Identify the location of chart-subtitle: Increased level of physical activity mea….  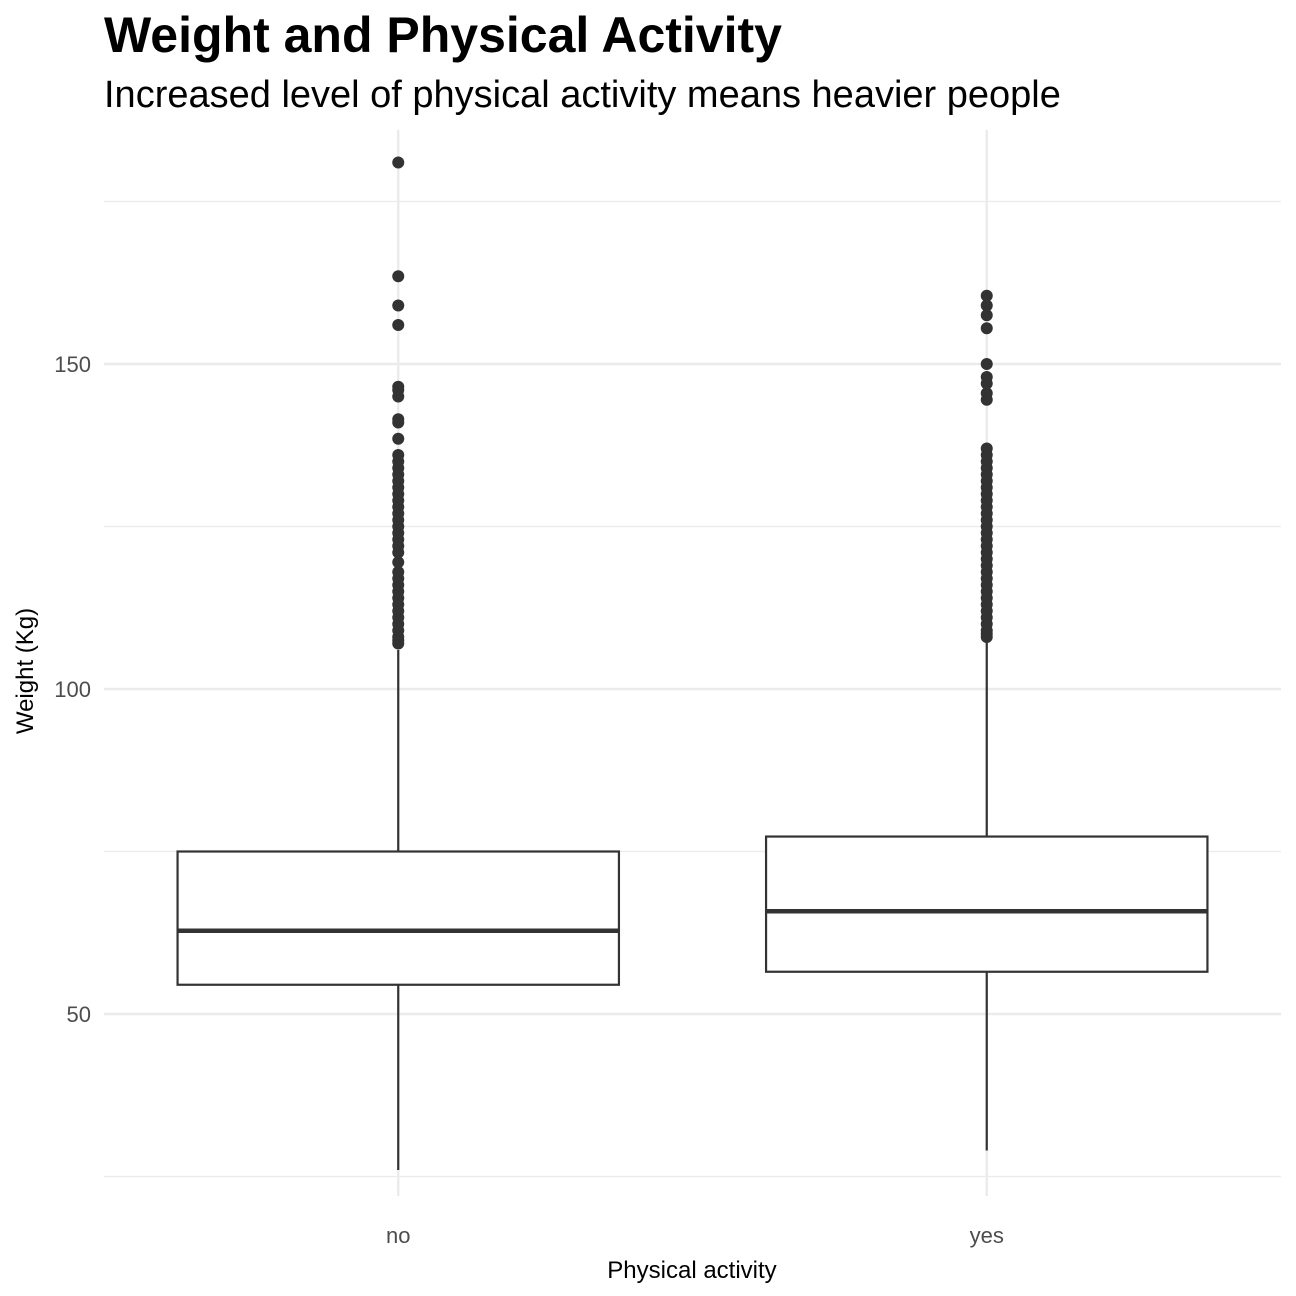
(582, 95).